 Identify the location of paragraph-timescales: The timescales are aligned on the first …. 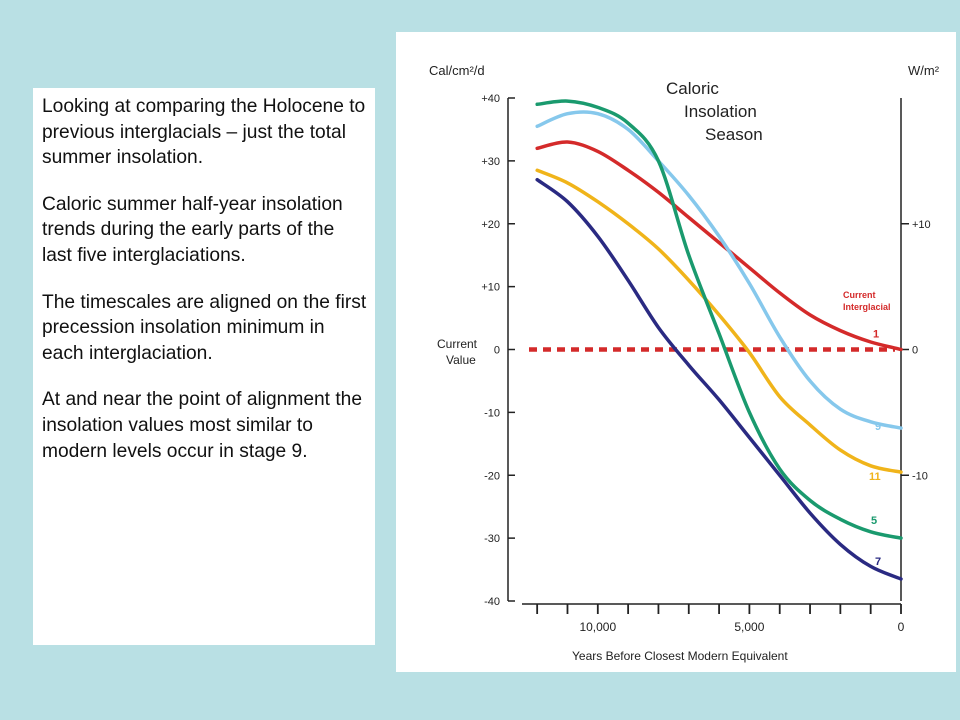
(204, 327).